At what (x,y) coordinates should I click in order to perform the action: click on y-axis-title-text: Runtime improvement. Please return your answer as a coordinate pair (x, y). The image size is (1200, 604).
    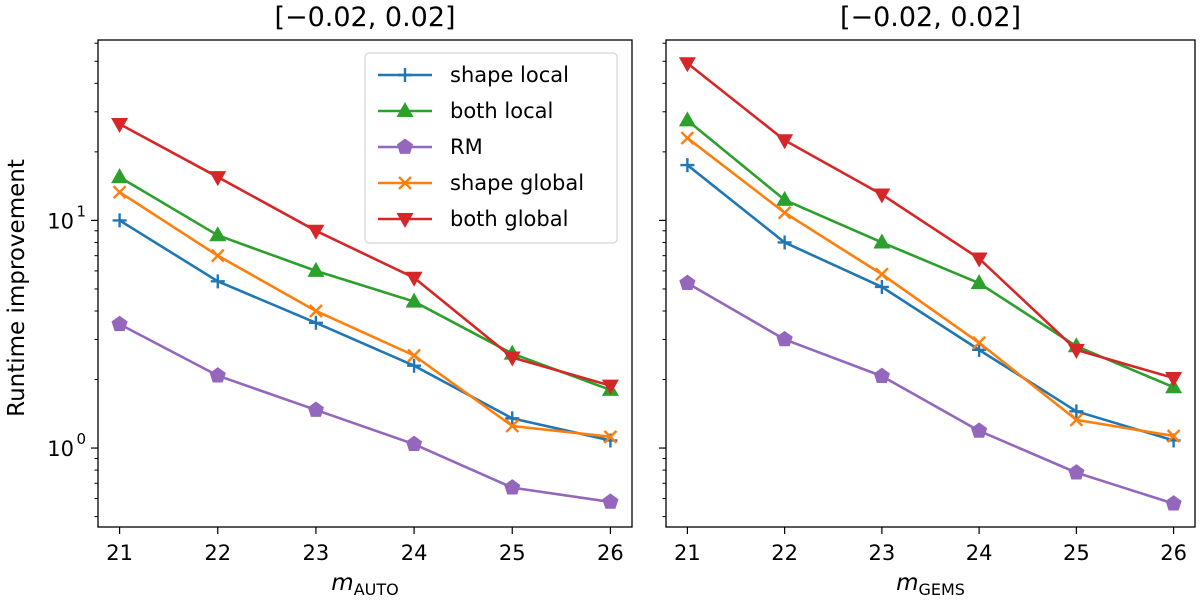
    Looking at the image, I should click on (17, 288).